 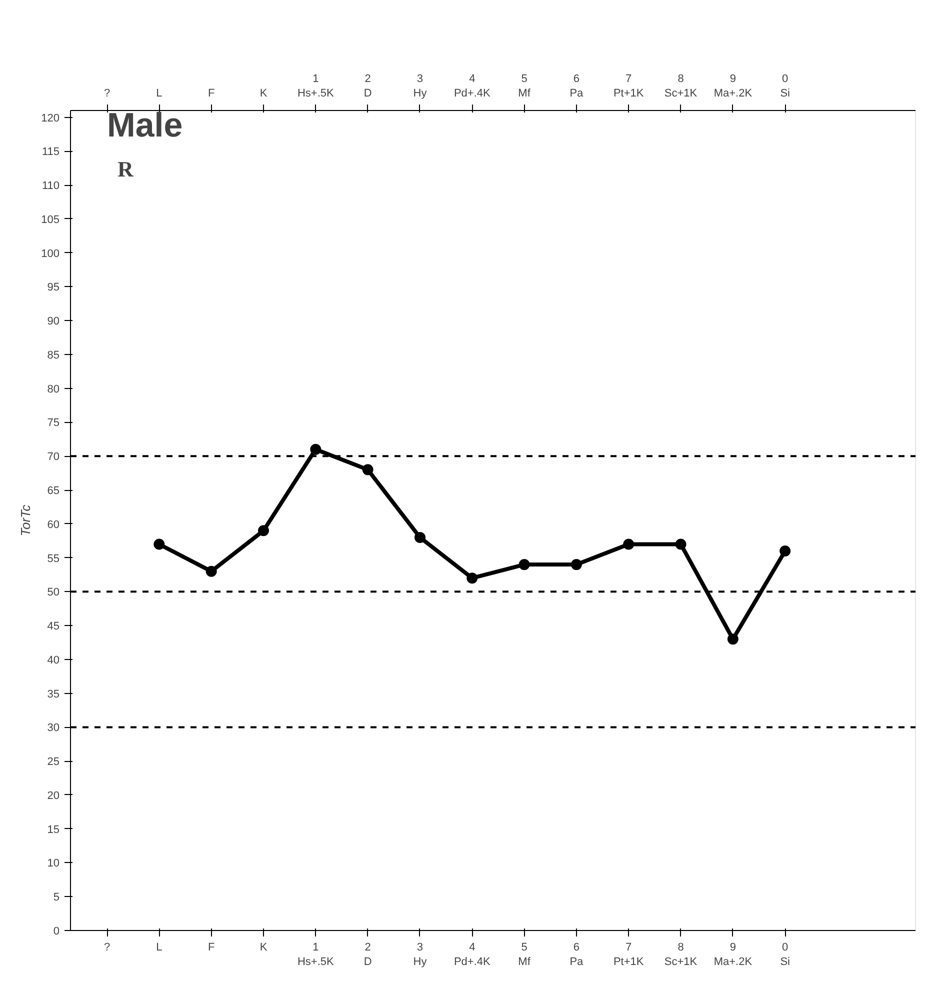 What do you see at coordinates (53, 288) in the screenshot?
I see `y-tick-label: 95` at bounding box center [53, 288].